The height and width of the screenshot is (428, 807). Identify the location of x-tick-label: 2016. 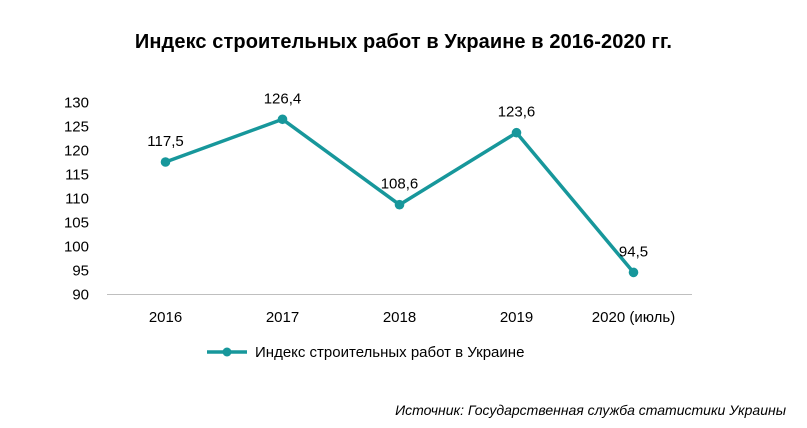
(165, 317).